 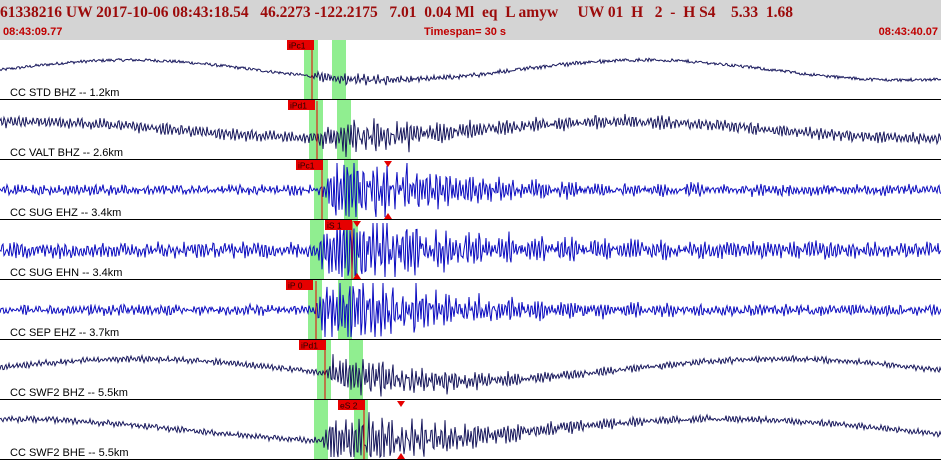 I want to click on trace-row: iPc1 CC SUG EHZ -- 3.4km, so click(x=470, y=190).